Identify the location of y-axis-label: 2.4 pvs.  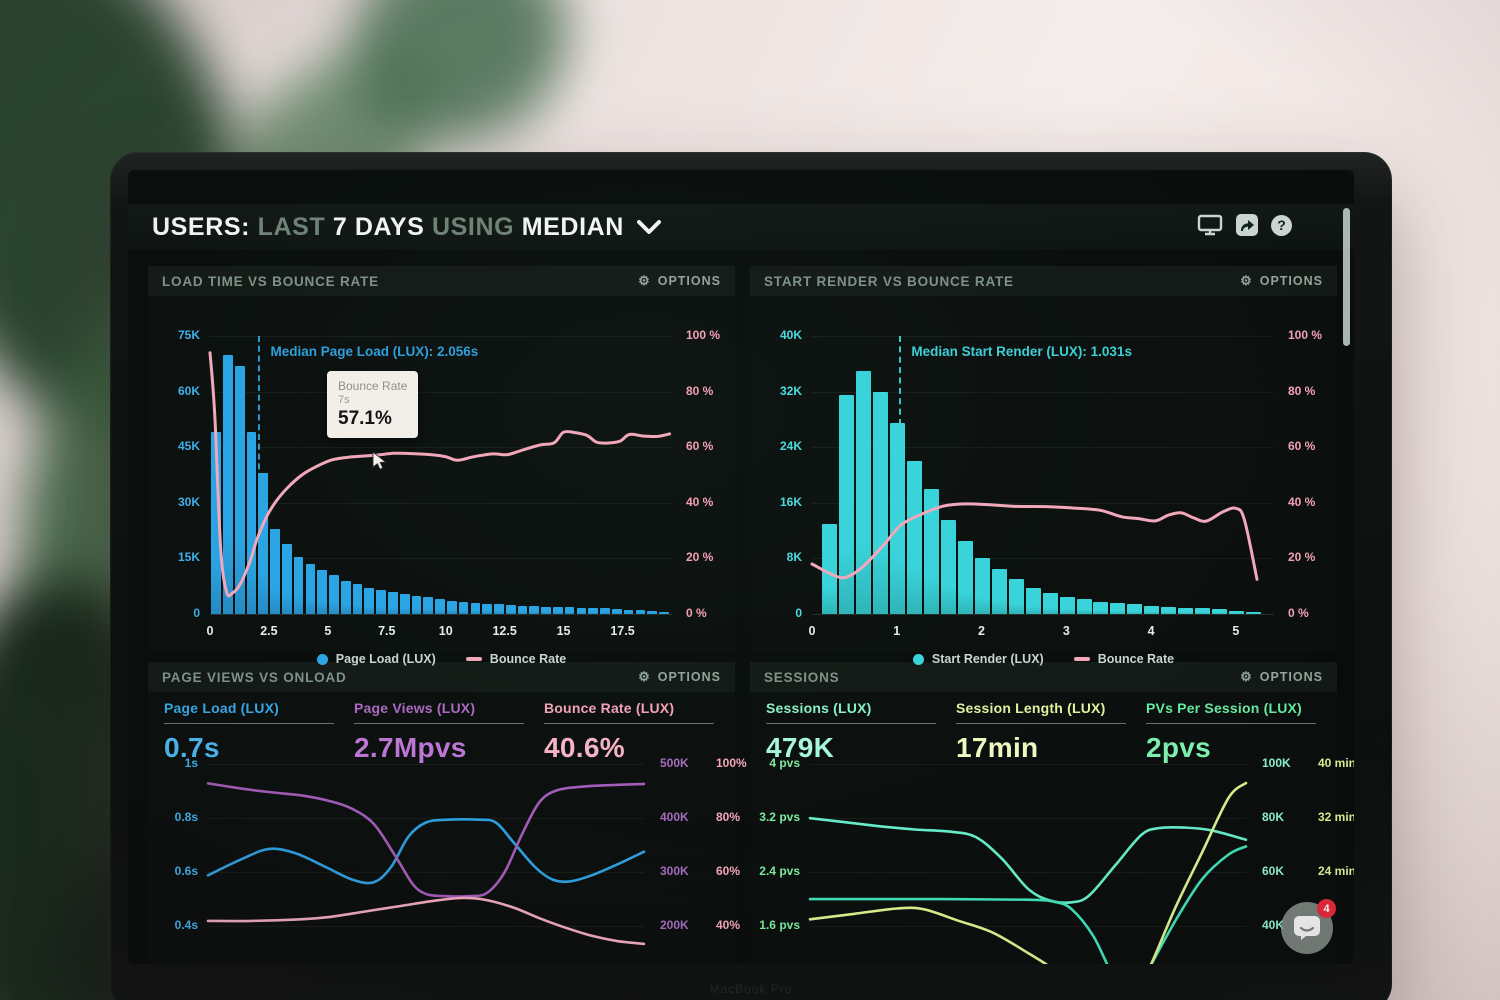
(779, 871).